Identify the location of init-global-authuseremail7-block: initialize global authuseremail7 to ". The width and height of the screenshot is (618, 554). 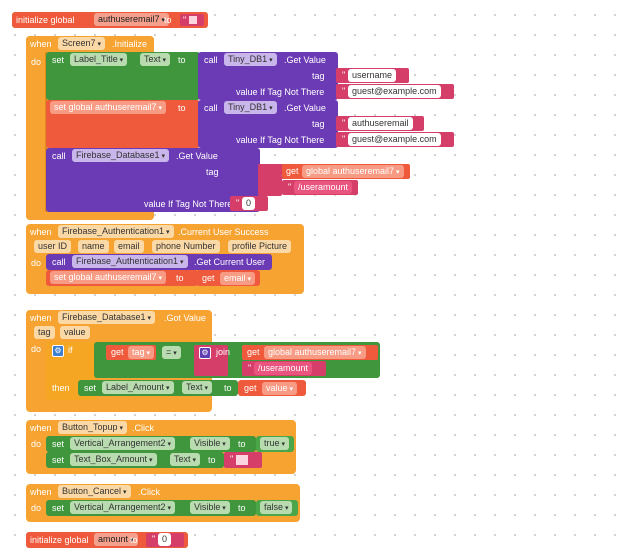
(110, 20).